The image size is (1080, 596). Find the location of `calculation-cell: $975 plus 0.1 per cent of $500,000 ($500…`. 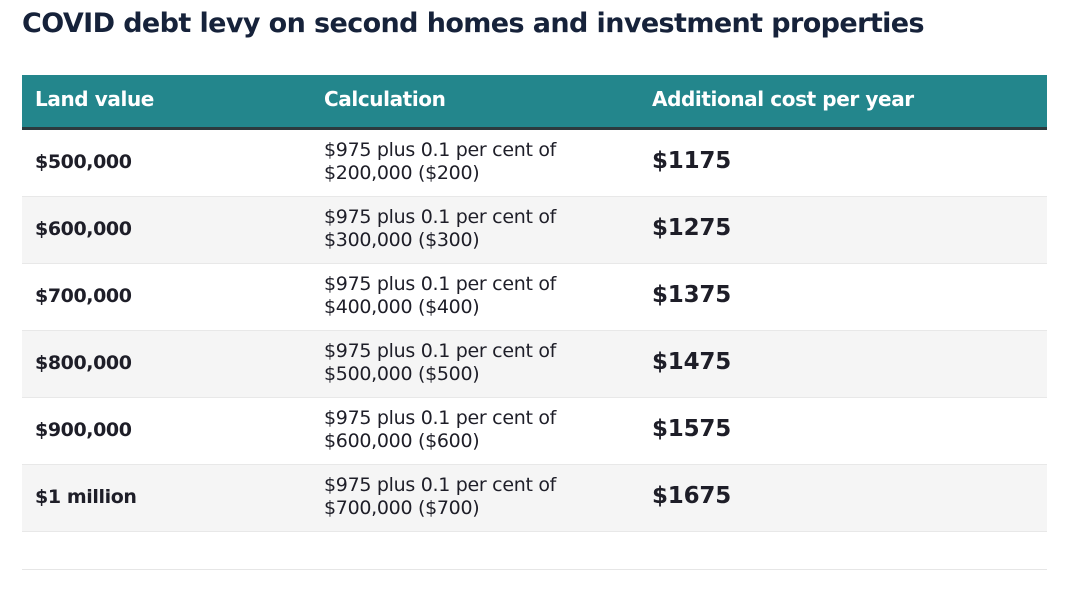

calculation-cell: $975 plus 0.1 per cent of $500,000 ($500… is located at coordinates (474, 363).